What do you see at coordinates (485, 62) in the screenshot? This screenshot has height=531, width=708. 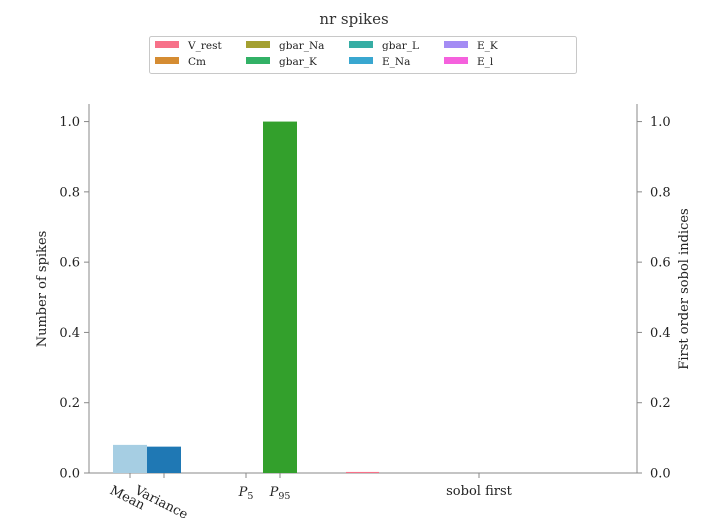 I see `legend-label-e_l: E_l` at bounding box center [485, 62].